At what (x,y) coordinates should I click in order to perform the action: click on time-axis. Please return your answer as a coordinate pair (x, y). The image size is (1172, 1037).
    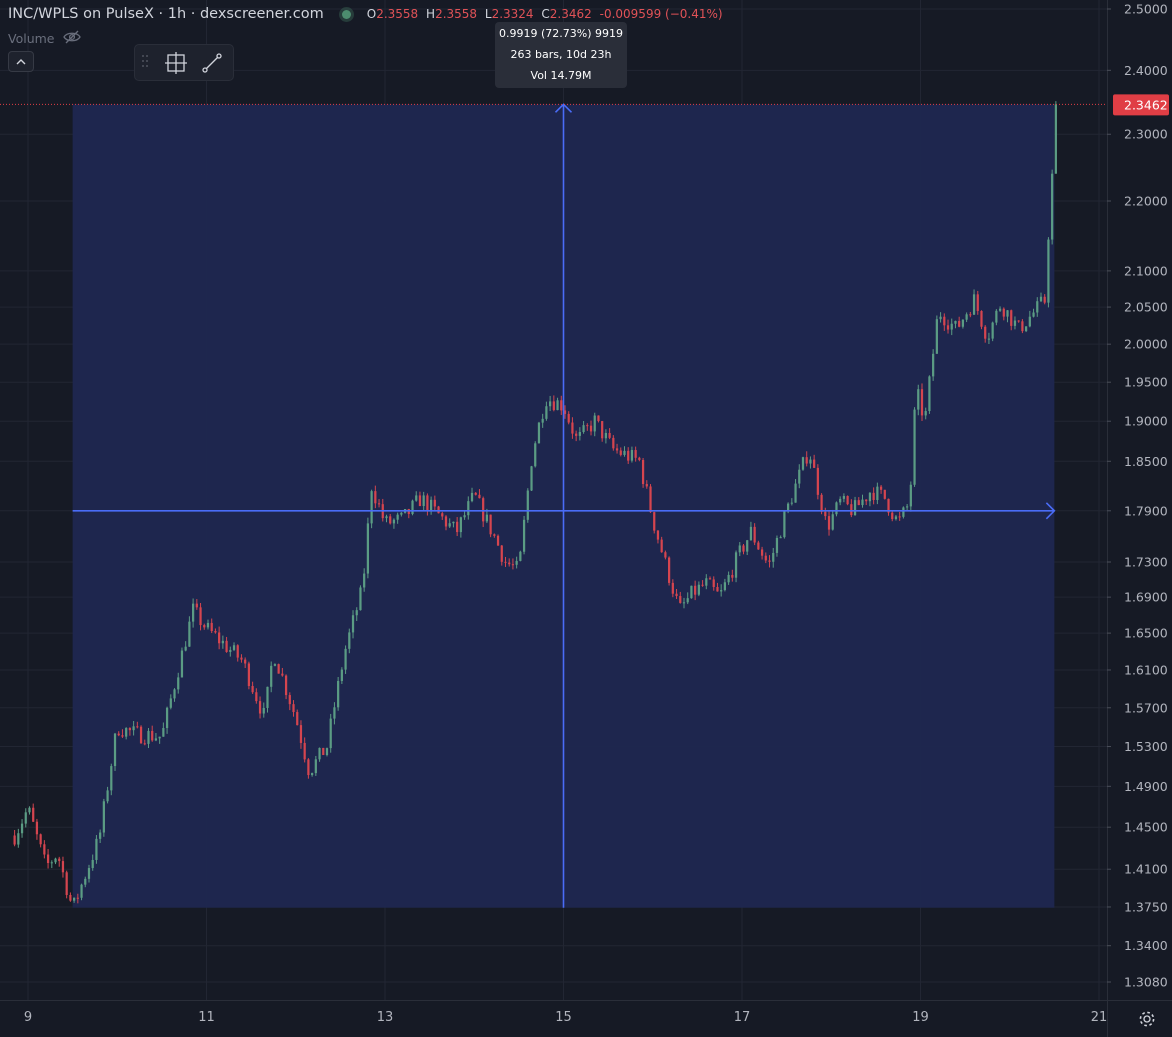
    Looking at the image, I should click on (586, 1018).